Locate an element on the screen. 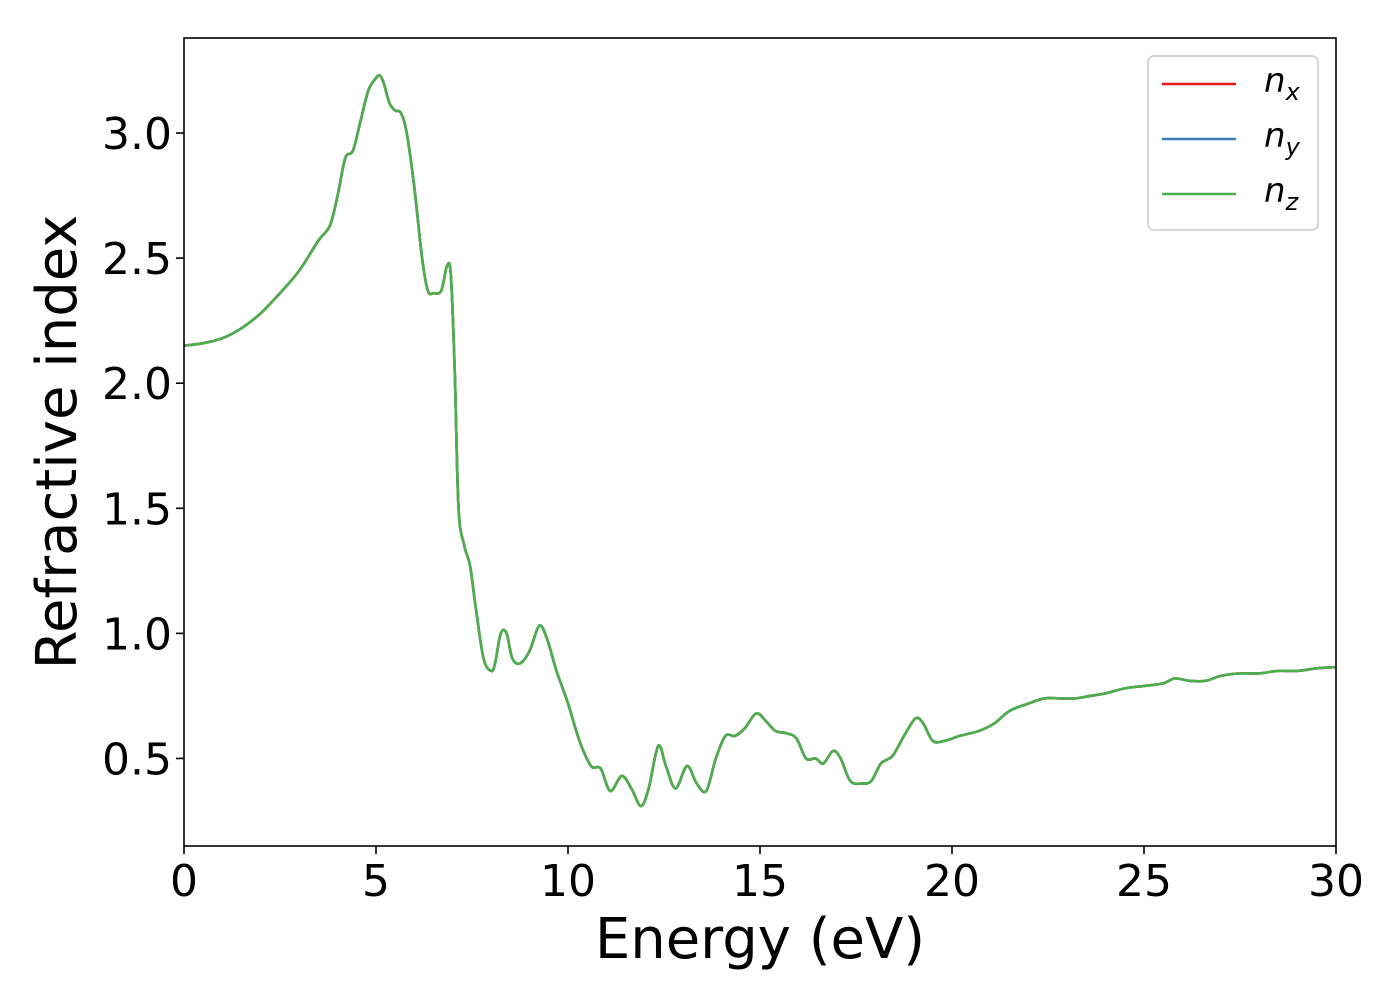 This screenshot has height=1000, width=1400. y-tick-label: 0.5 is located at coordinates (137, 759).